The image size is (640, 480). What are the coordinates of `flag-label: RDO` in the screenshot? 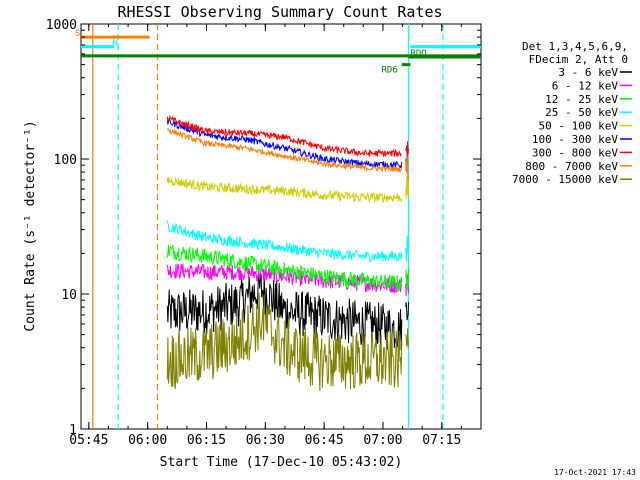 It's located at (418, 54).